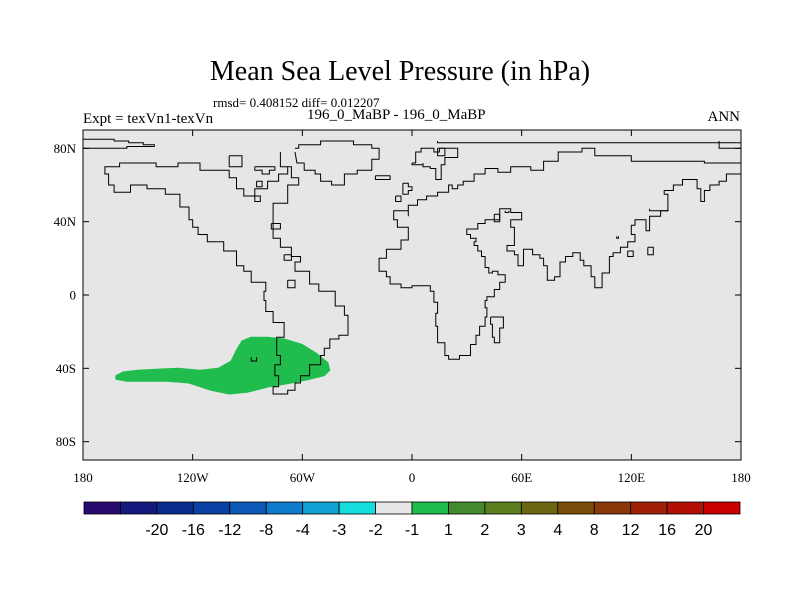  Describe the element at coordinates (148, 119) in the screenshot. I see `experiment-label: Expt = texVn1-texVn` at that location.